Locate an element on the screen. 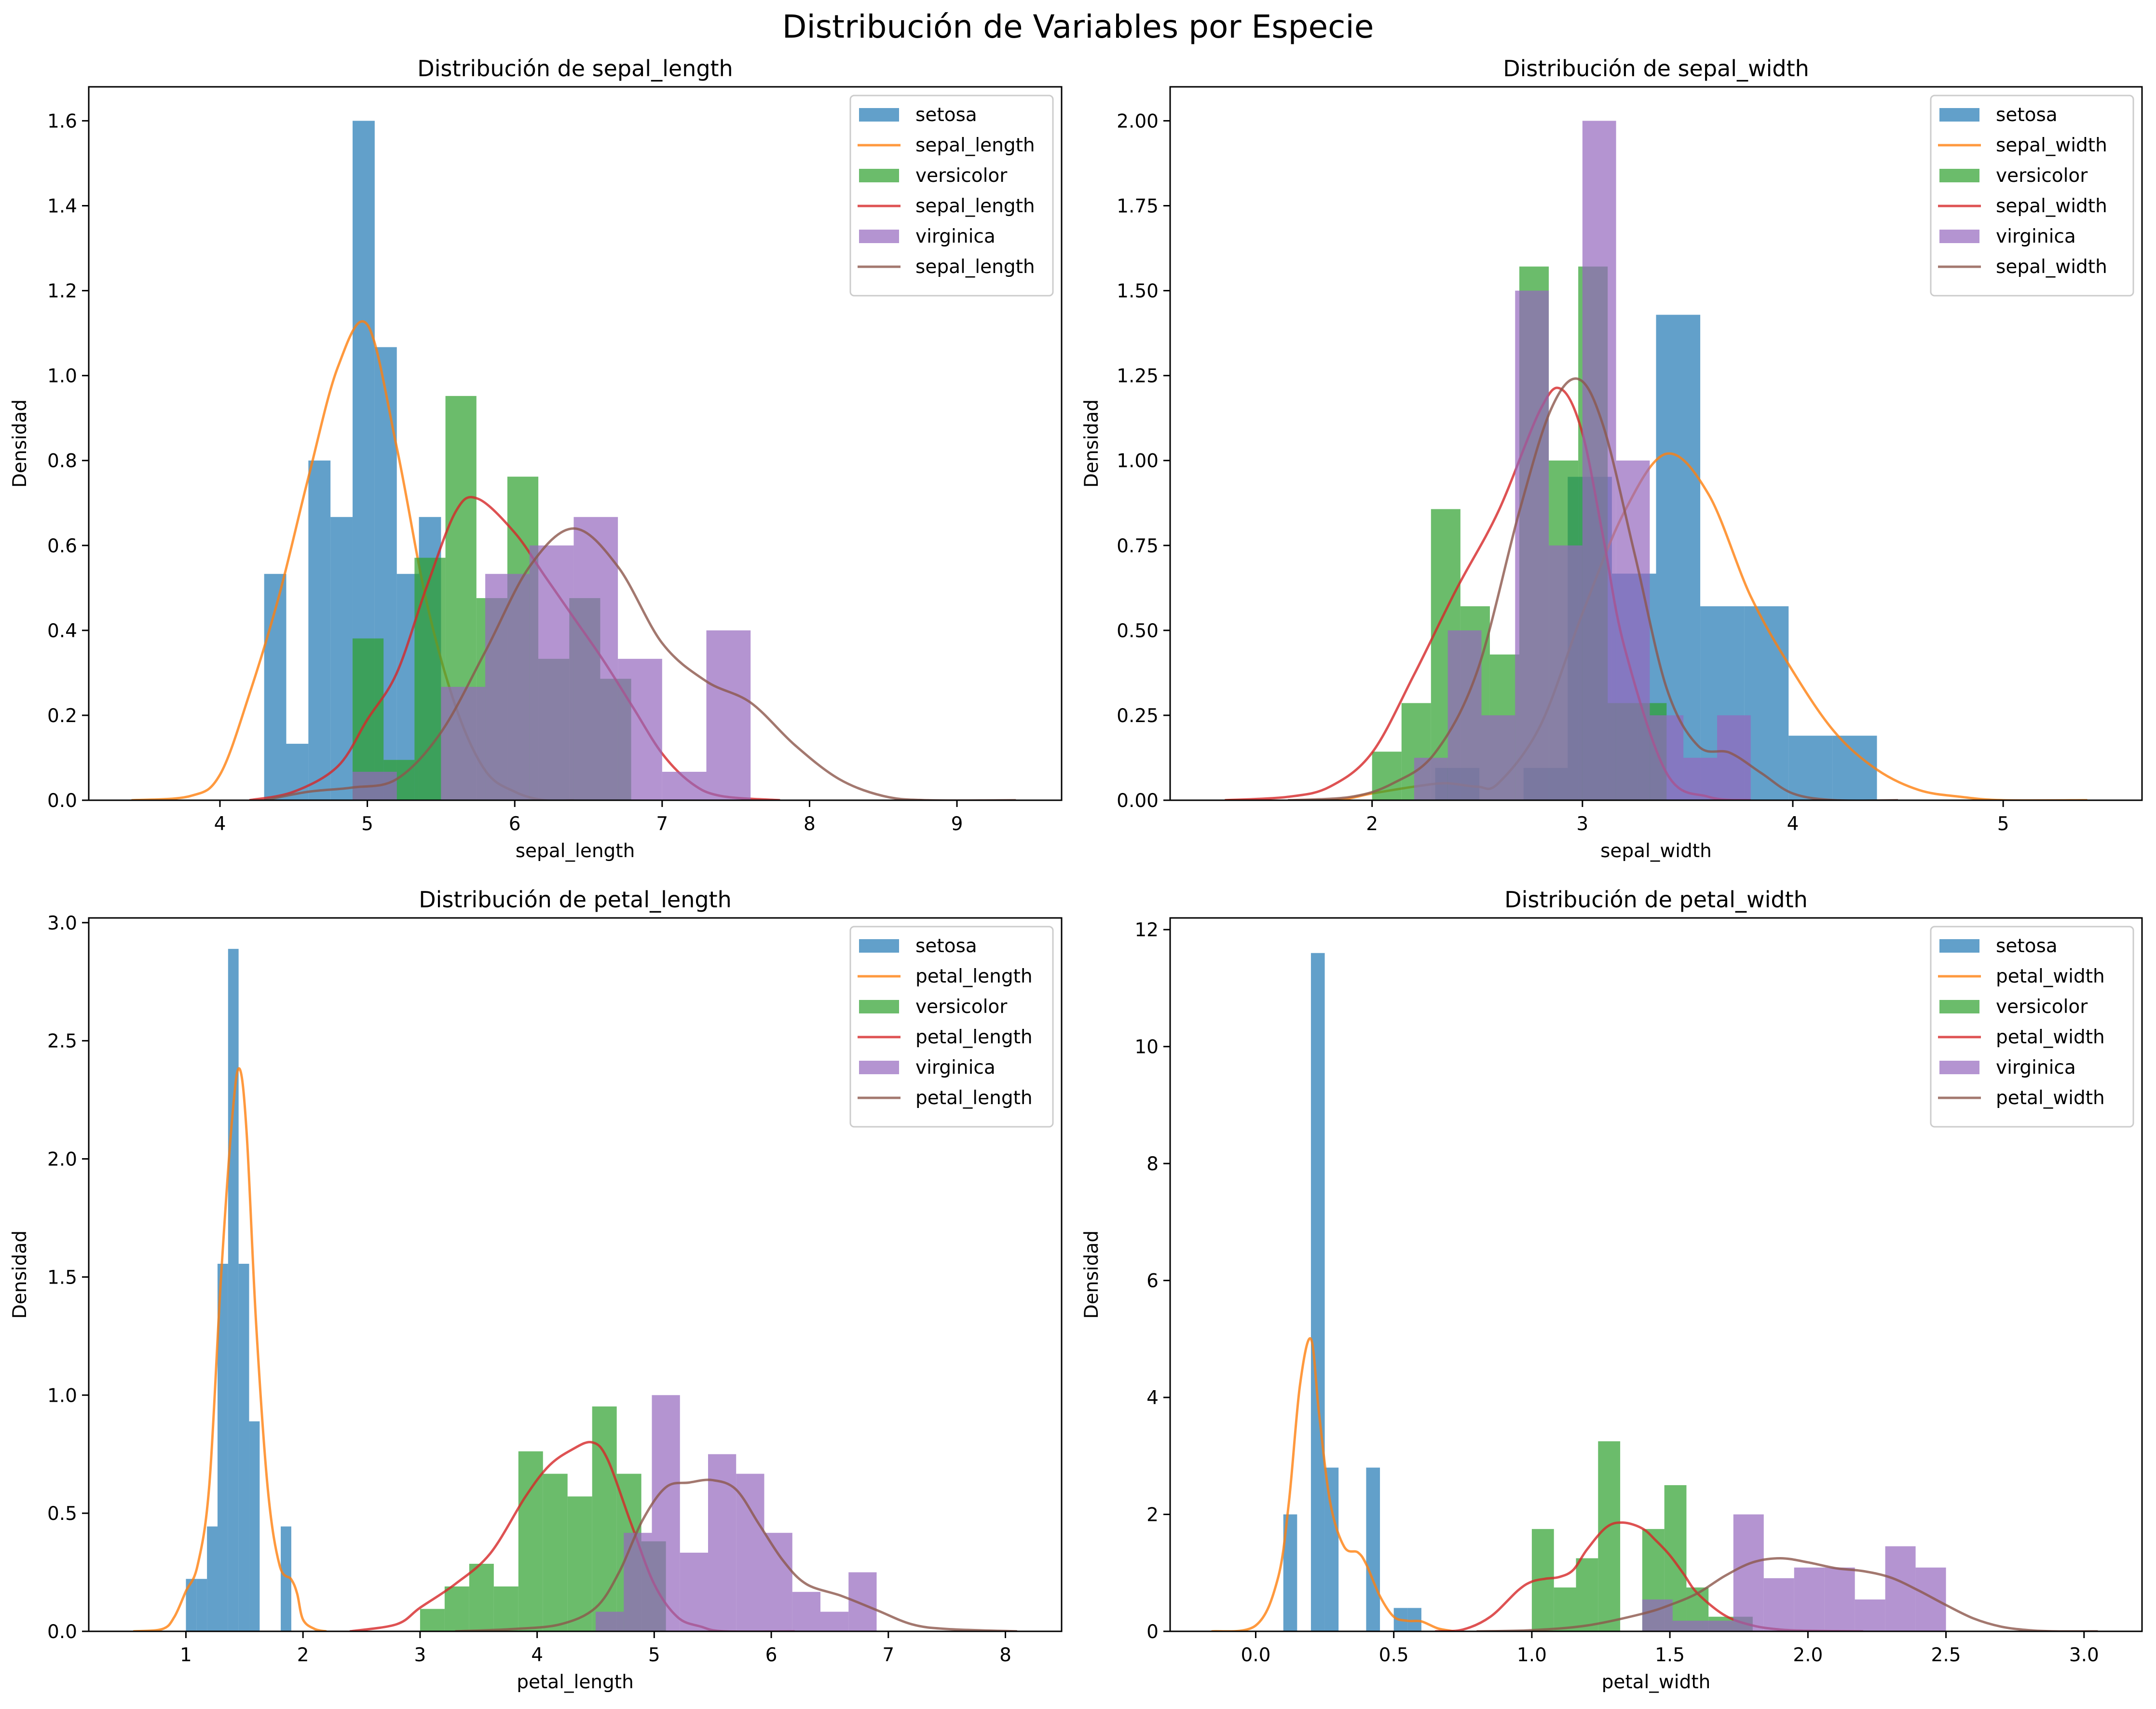  y-tick-label: 0.2 is located at coordinates (62, 716).